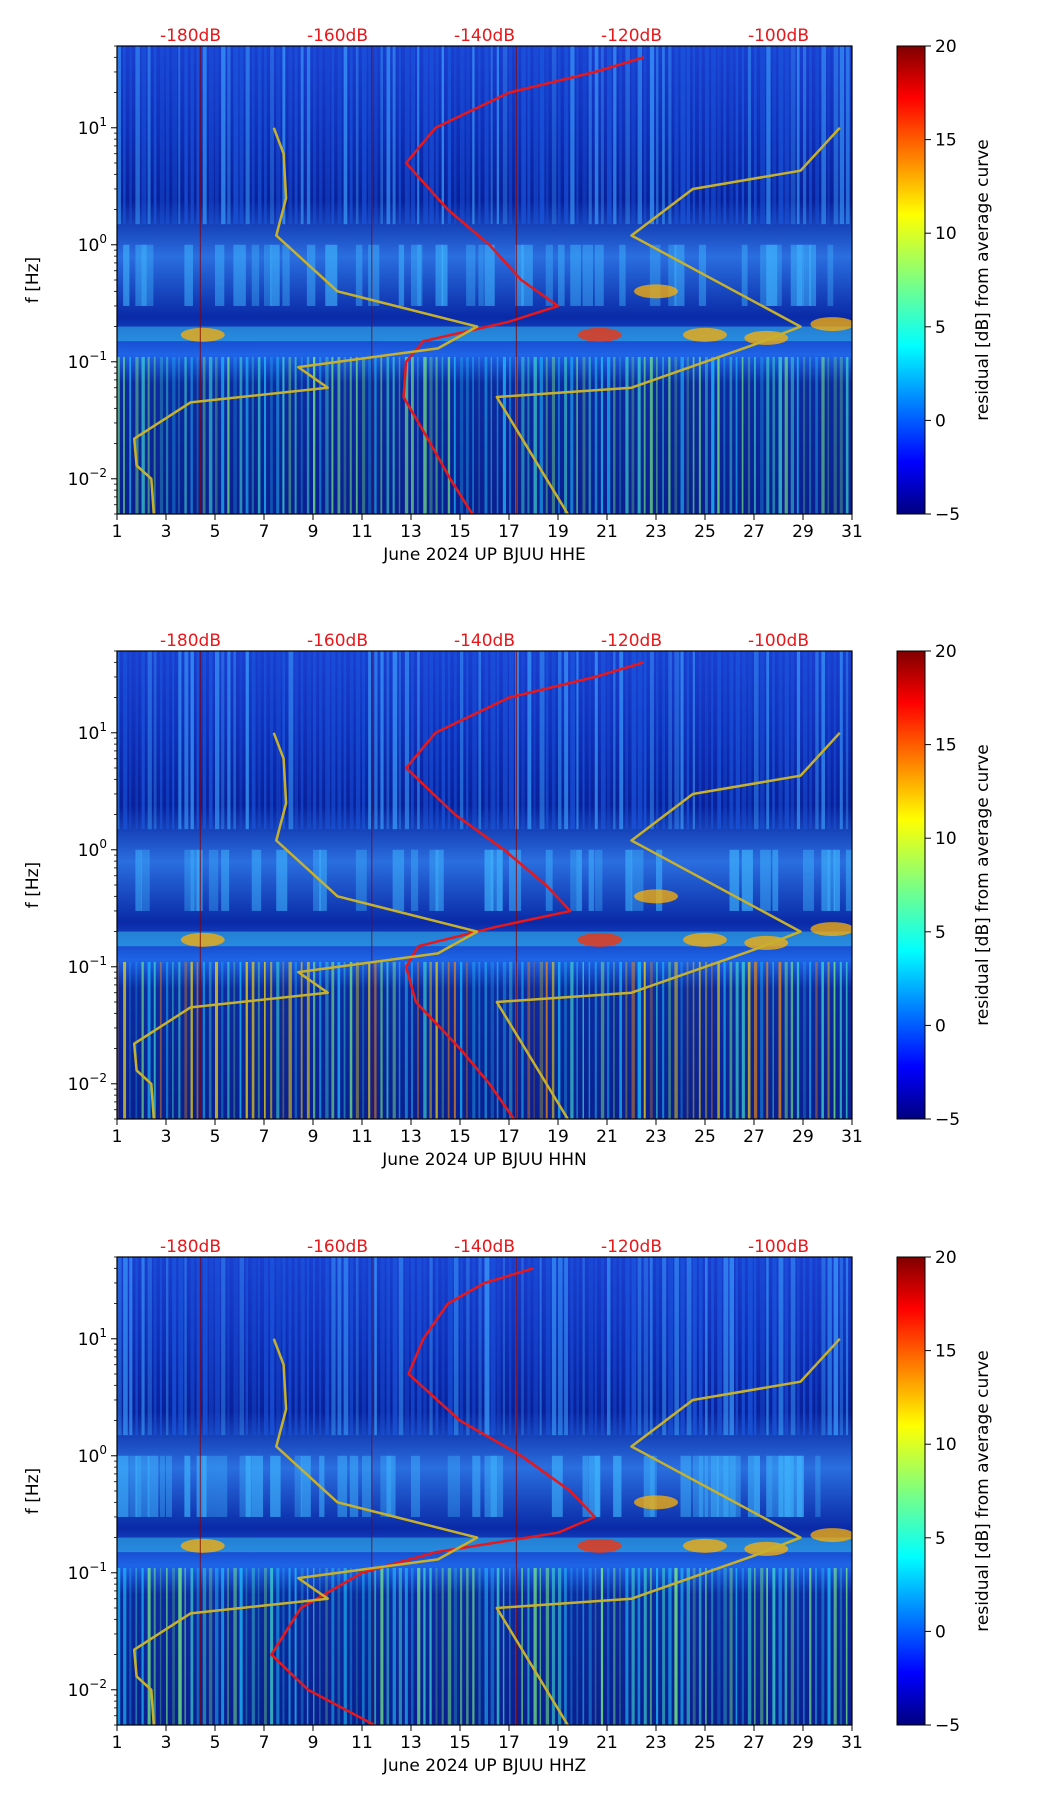 This screenshot has width=1052, height=1806. I want to click on x-axis-label: June 2024 UP BJUU HHZ, so click(484, 1766).